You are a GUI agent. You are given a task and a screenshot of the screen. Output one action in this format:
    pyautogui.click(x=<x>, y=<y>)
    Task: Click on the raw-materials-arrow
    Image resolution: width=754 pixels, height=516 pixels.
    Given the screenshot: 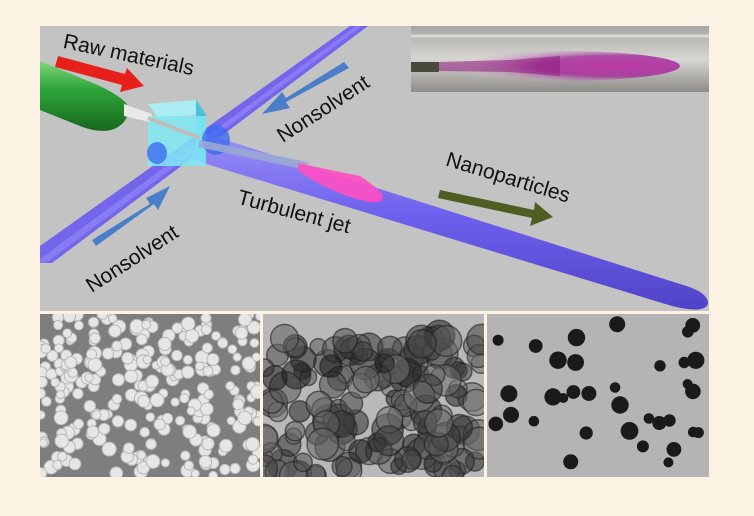 What is the action you would take?
    pyautogui.click(x=99, y=74)
    